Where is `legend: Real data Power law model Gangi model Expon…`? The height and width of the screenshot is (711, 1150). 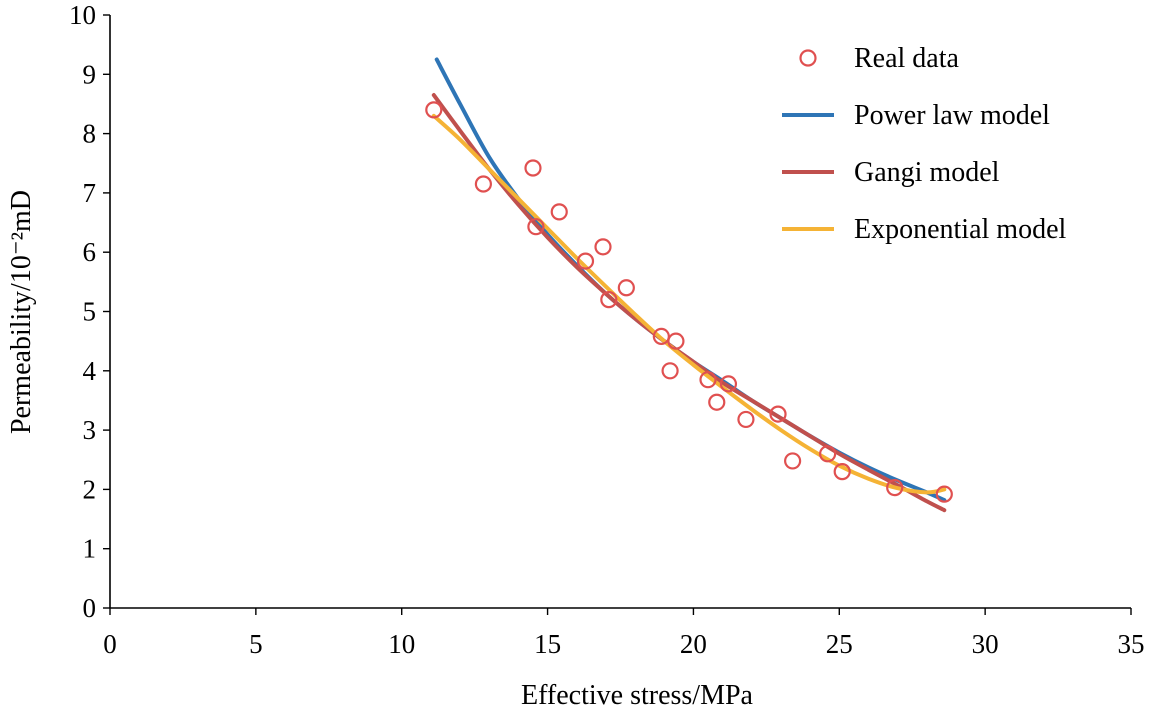 legend: Real data Power law model Gangi model Expon… is located at coordinates (924, 144).